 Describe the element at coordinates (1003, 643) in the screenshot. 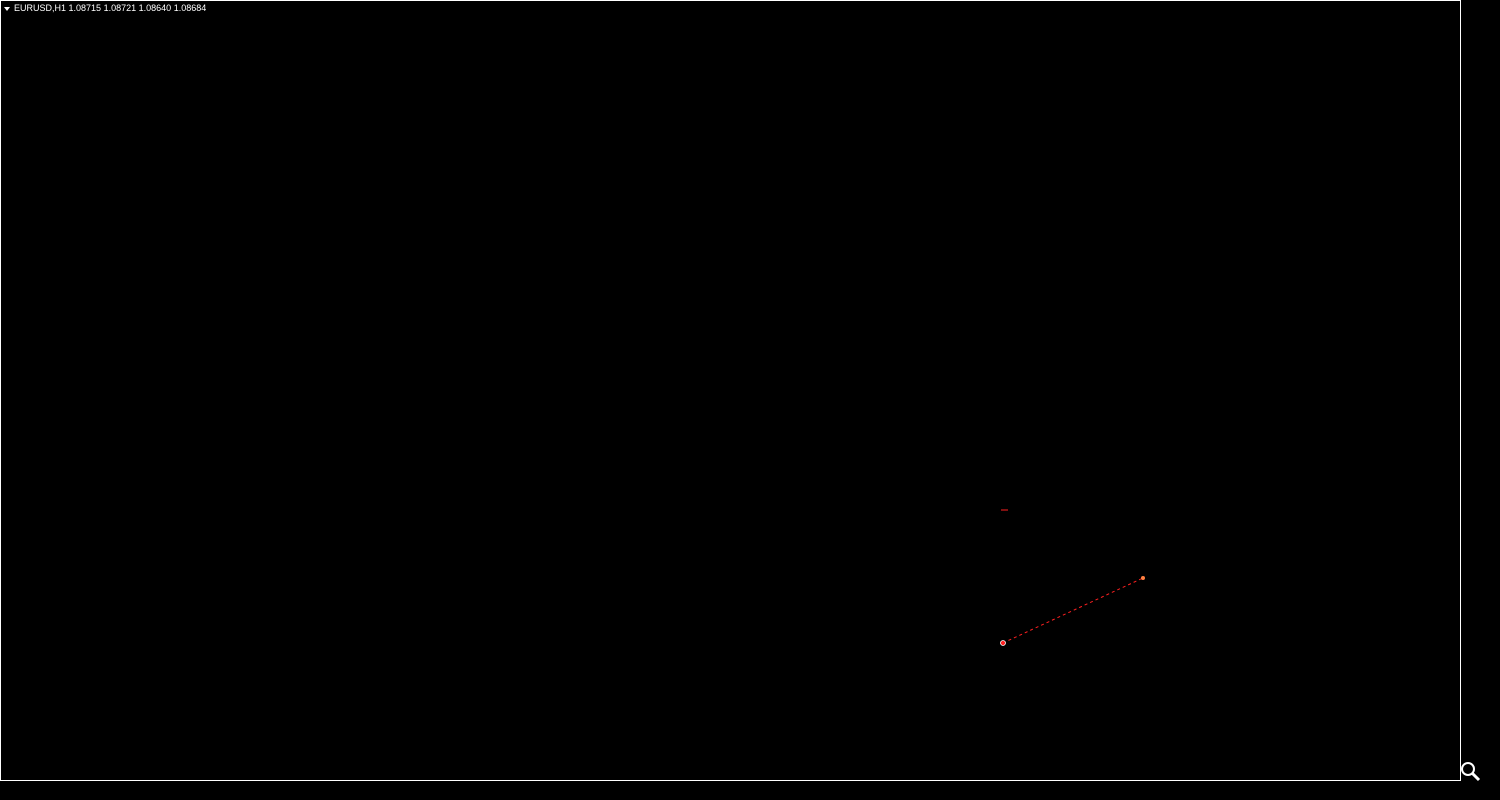

I see `trade-open` at that location.